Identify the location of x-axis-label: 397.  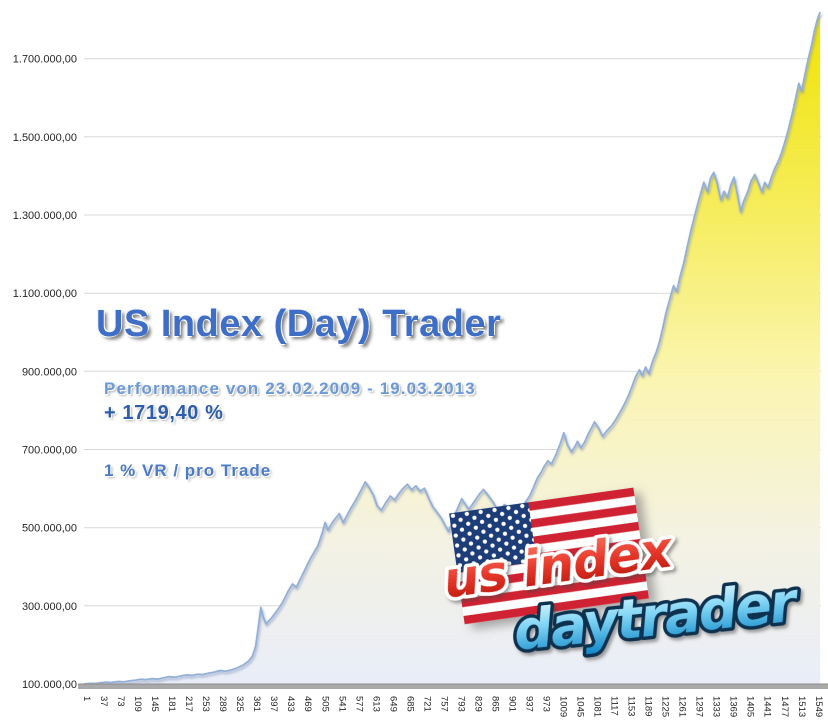
(273, 704).